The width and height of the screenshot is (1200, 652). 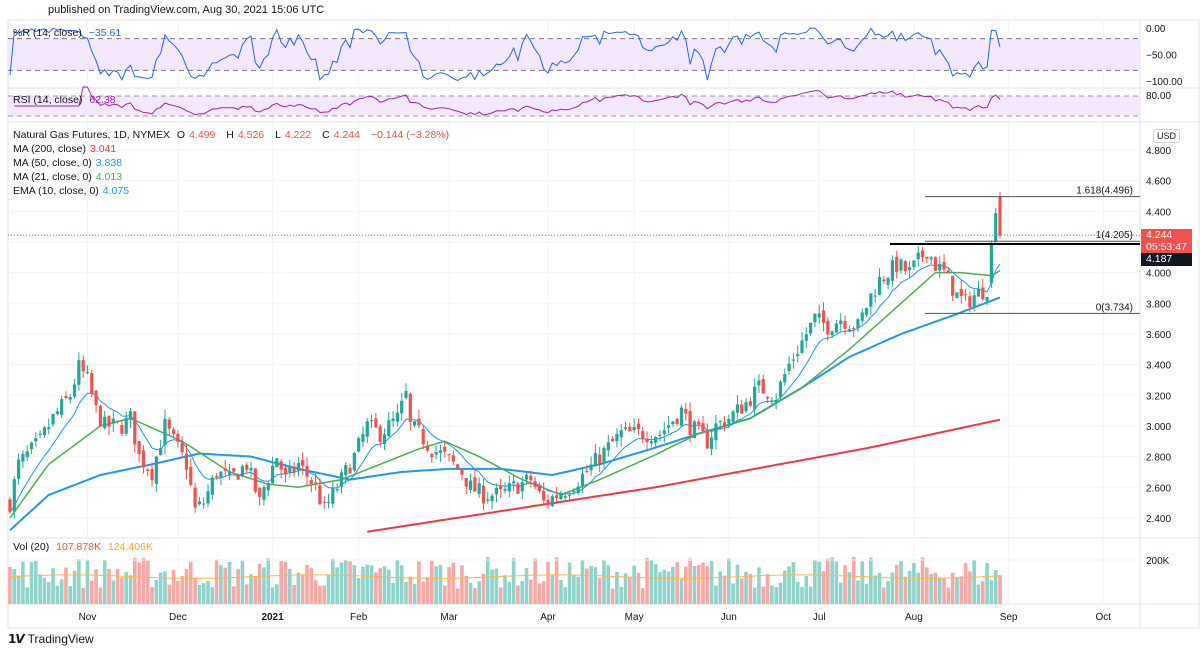 I want to click on wr-label: %R (14, close), so click(x=47, y=33).